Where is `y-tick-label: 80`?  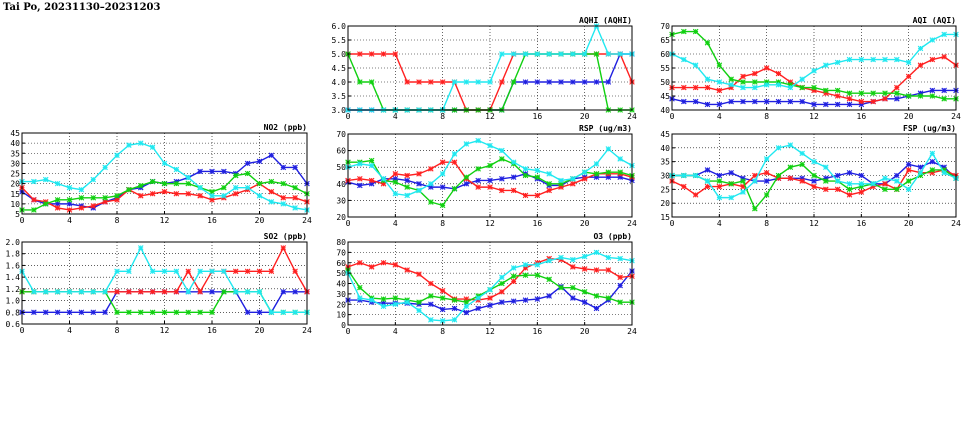 y-tick-label: 80 is located at coordinates (341, 242).